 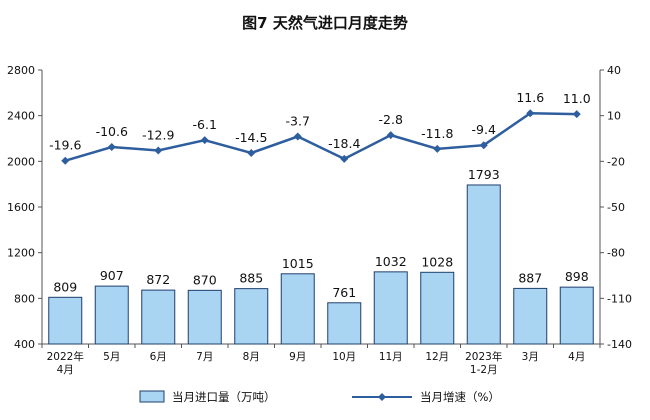 What do you see at coordinates (21, 70) in the screenshot?
I see `y-left-tick-label: 2800` at bounding box center [21, 70].